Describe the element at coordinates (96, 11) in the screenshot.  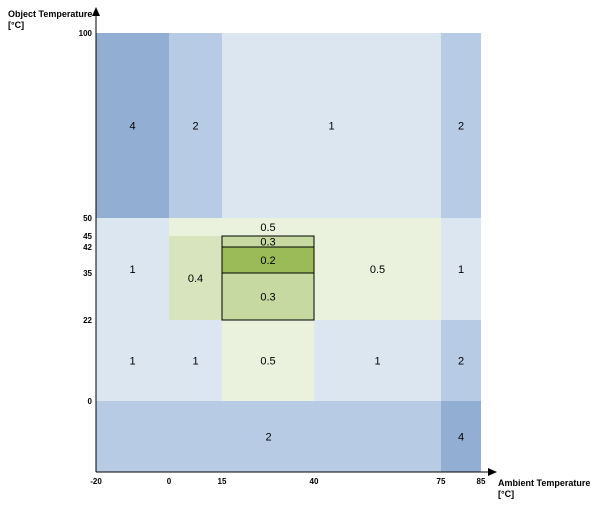
I see `y-axis-arrow` at that location.